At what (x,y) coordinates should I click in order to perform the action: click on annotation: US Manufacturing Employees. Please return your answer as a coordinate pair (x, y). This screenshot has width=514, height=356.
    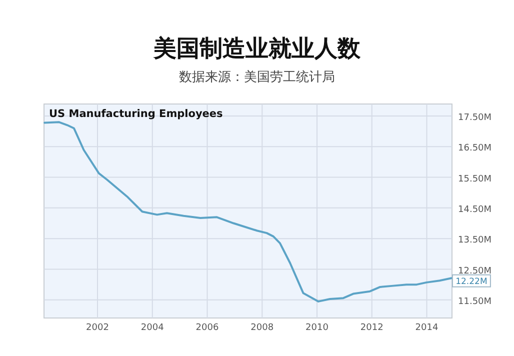
    Looking at the image, I should click on (136, 114).